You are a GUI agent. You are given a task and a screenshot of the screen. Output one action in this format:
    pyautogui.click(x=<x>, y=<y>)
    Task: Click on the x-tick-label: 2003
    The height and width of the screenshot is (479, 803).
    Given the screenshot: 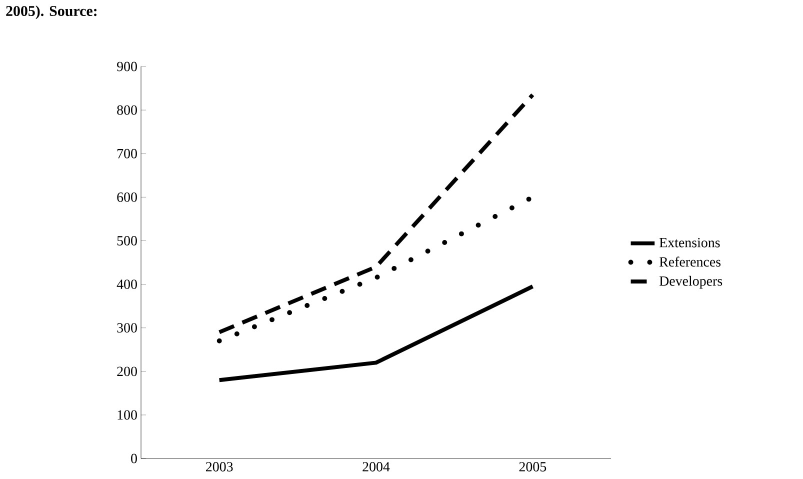 What is the action you would take?
    pyautogui.click(x=219, y=467)
    